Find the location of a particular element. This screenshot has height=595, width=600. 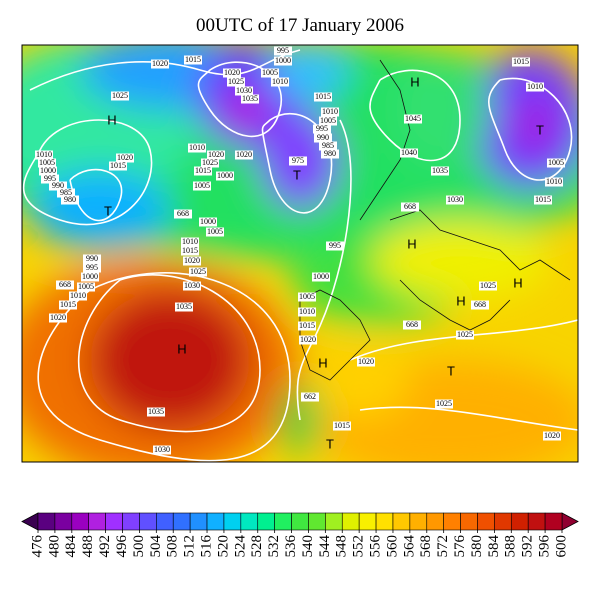

colorbar-tick-label: 516 is located at coordinates (206, 546).